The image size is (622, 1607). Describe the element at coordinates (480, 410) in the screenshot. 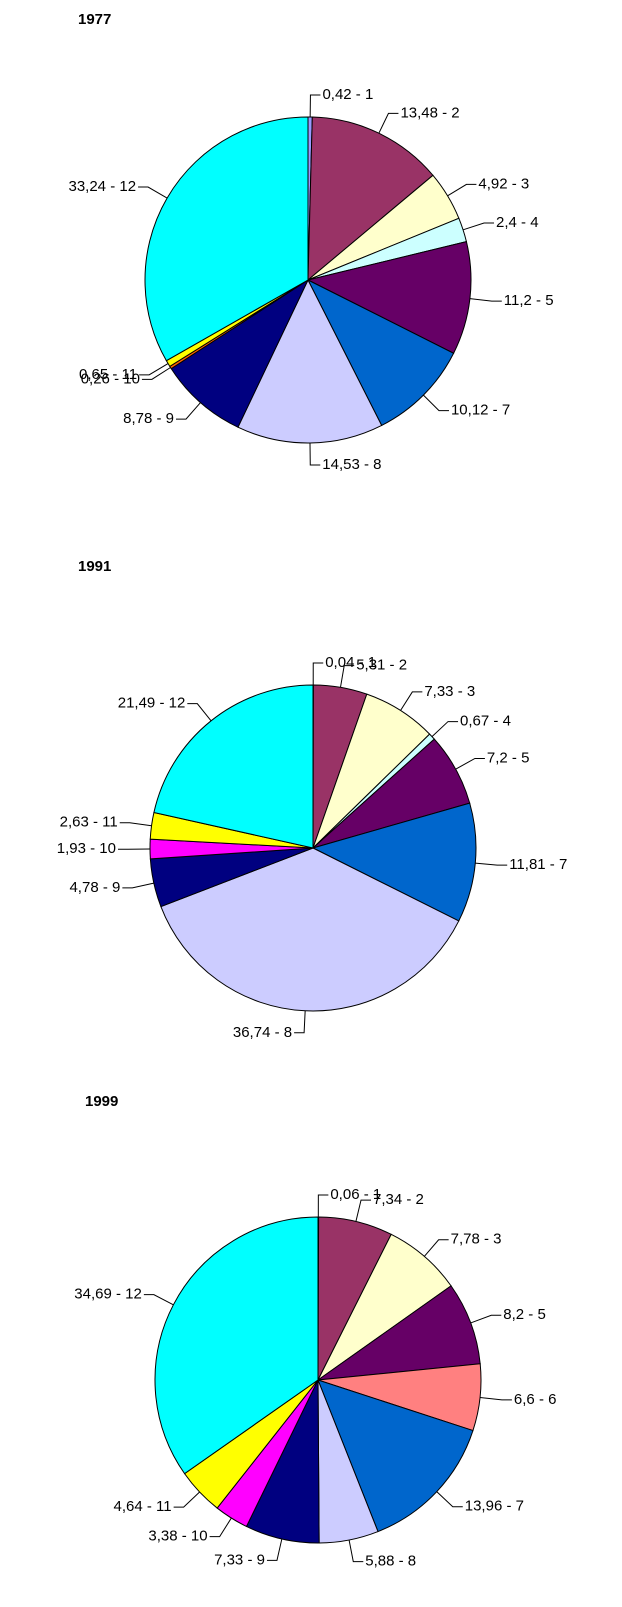

I see `data-label: 10,12 - 7` at that location.